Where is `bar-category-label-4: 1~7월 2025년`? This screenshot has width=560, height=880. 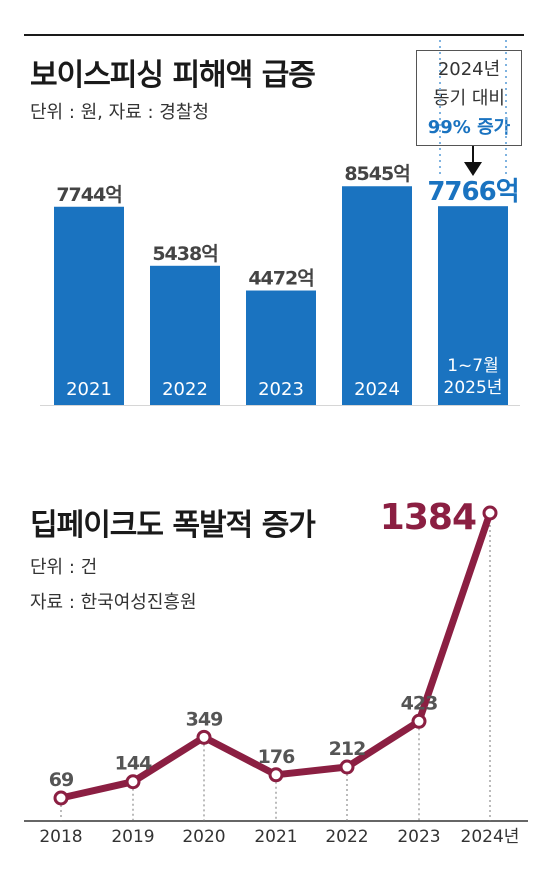 bar-category-label-4: 1~7월 2025년 is located at coordinates (473, 377).